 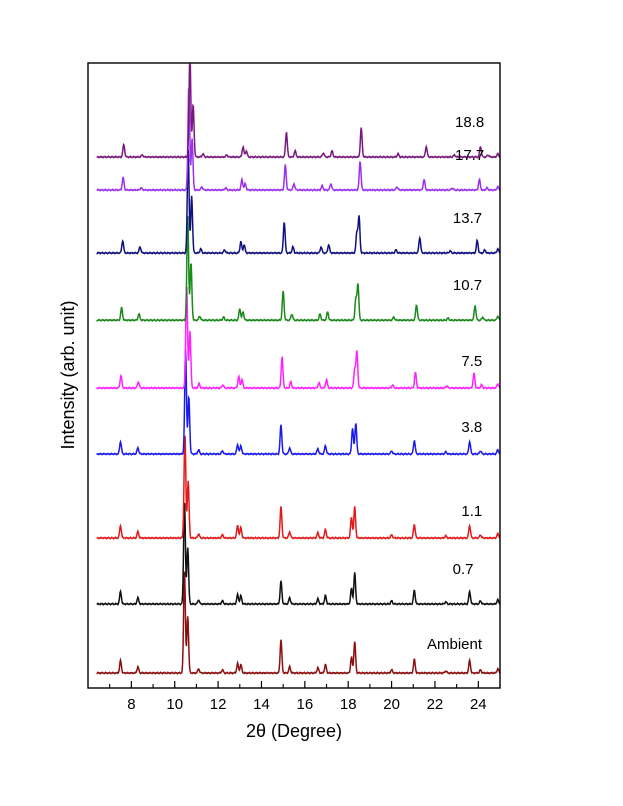 I want to click on series-label-1-1: 1.1, so click(x=471, y=511).